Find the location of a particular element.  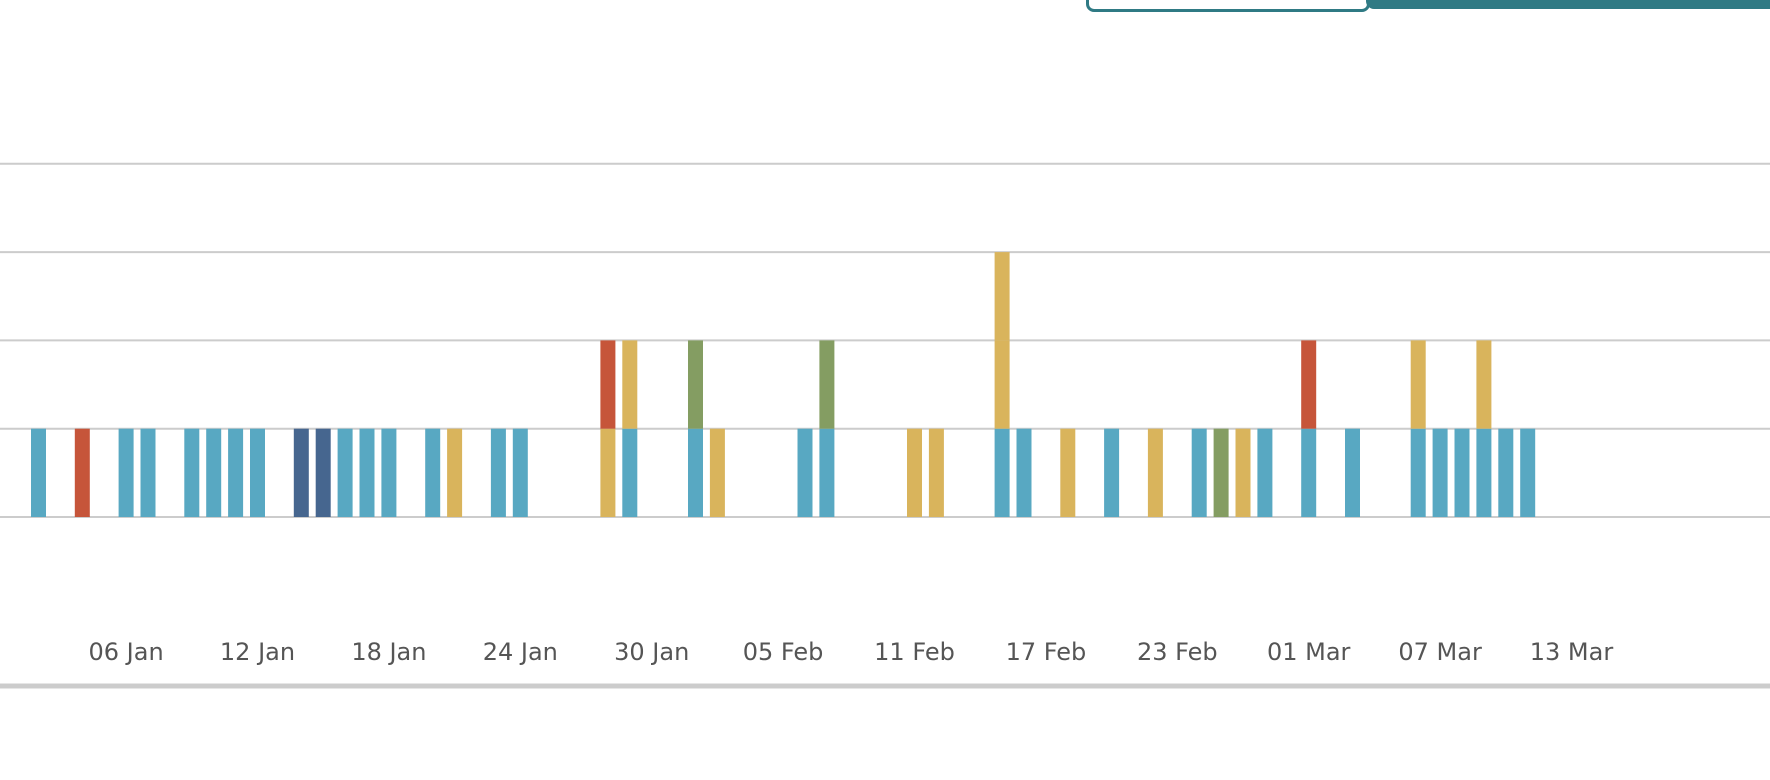

x-tick-label: 17 Feb is located at coordinates (1046, 652).